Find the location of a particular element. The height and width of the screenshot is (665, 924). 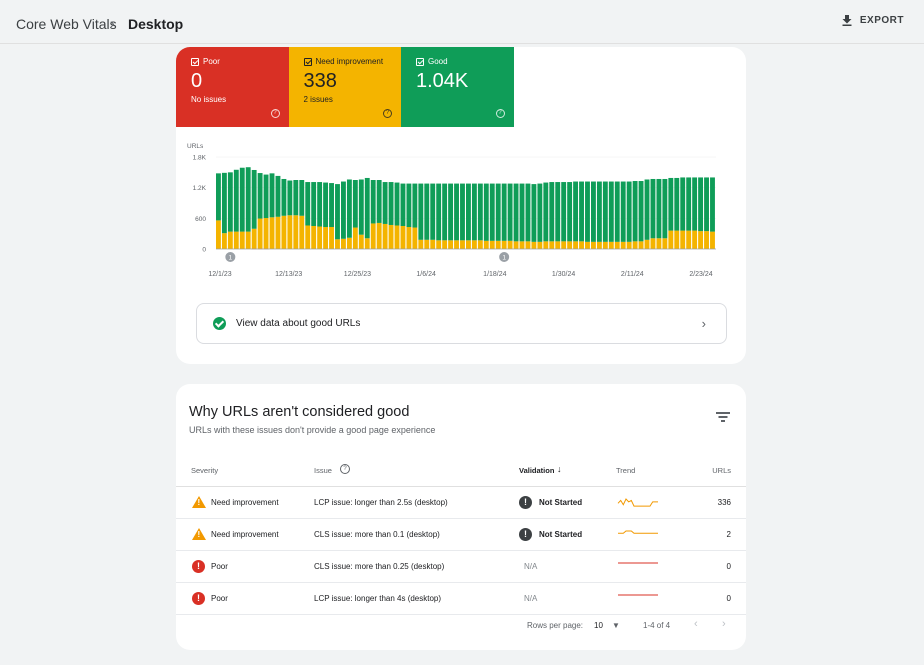

rows-per-page-select: 10 is located at coordinates (598, 625).